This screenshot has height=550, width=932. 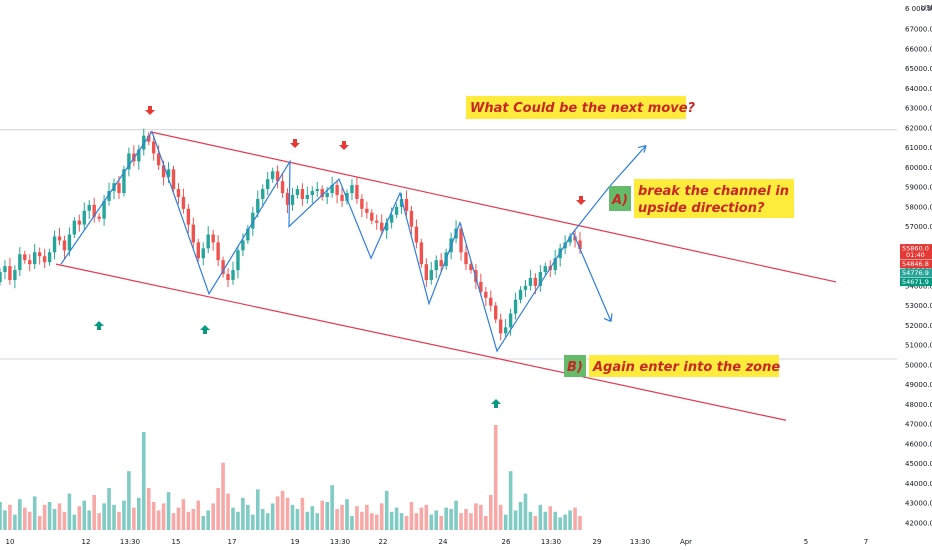 I want to click on question-label: What Could be the next move?, so click(x=581, y=107).